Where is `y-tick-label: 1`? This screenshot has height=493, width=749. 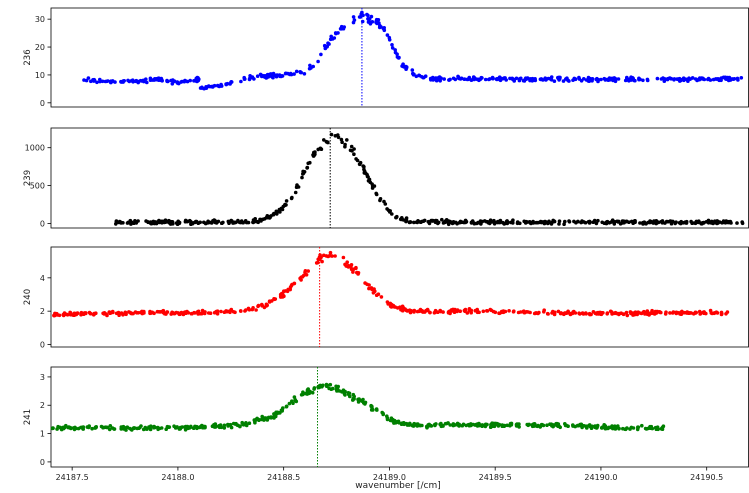
y-tick-label: 1 is located at coordinates (42, 434).